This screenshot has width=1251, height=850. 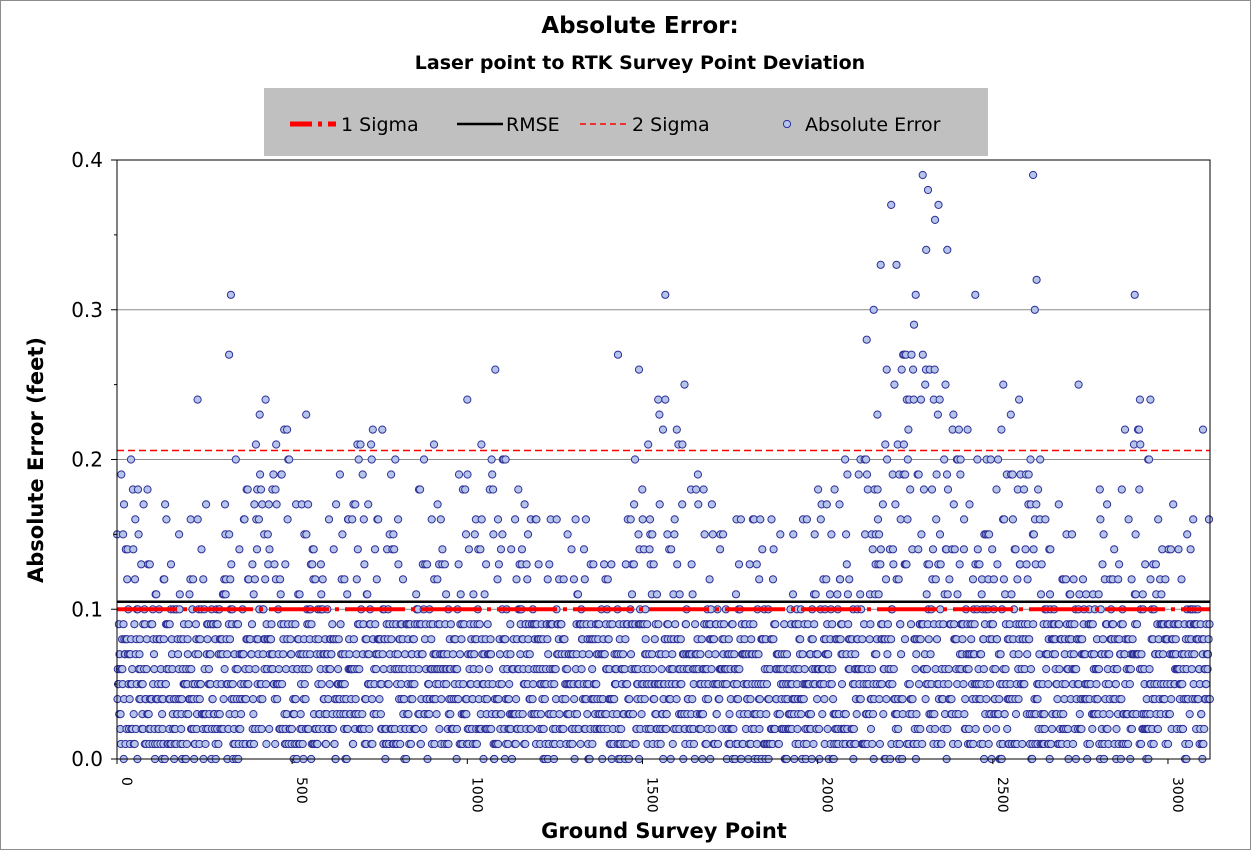 What do you see at coordinates (827, 795) in the screenshot?
I see `x-tick-label: 2000` at bounding box center [827, 795].